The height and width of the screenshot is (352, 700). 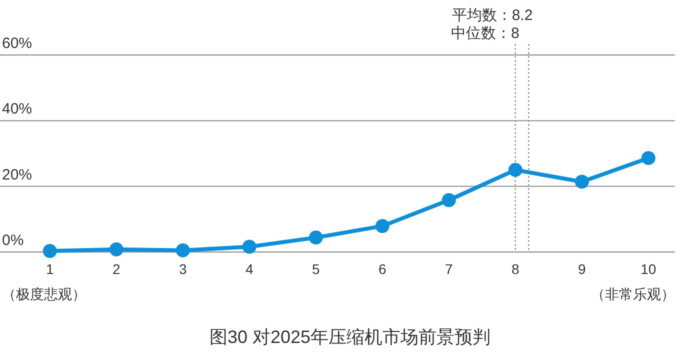 What do you see at coordinates (648, 269) in the screenshot?
I see `x-tick-label: 10` at bounding box center [648, 269].